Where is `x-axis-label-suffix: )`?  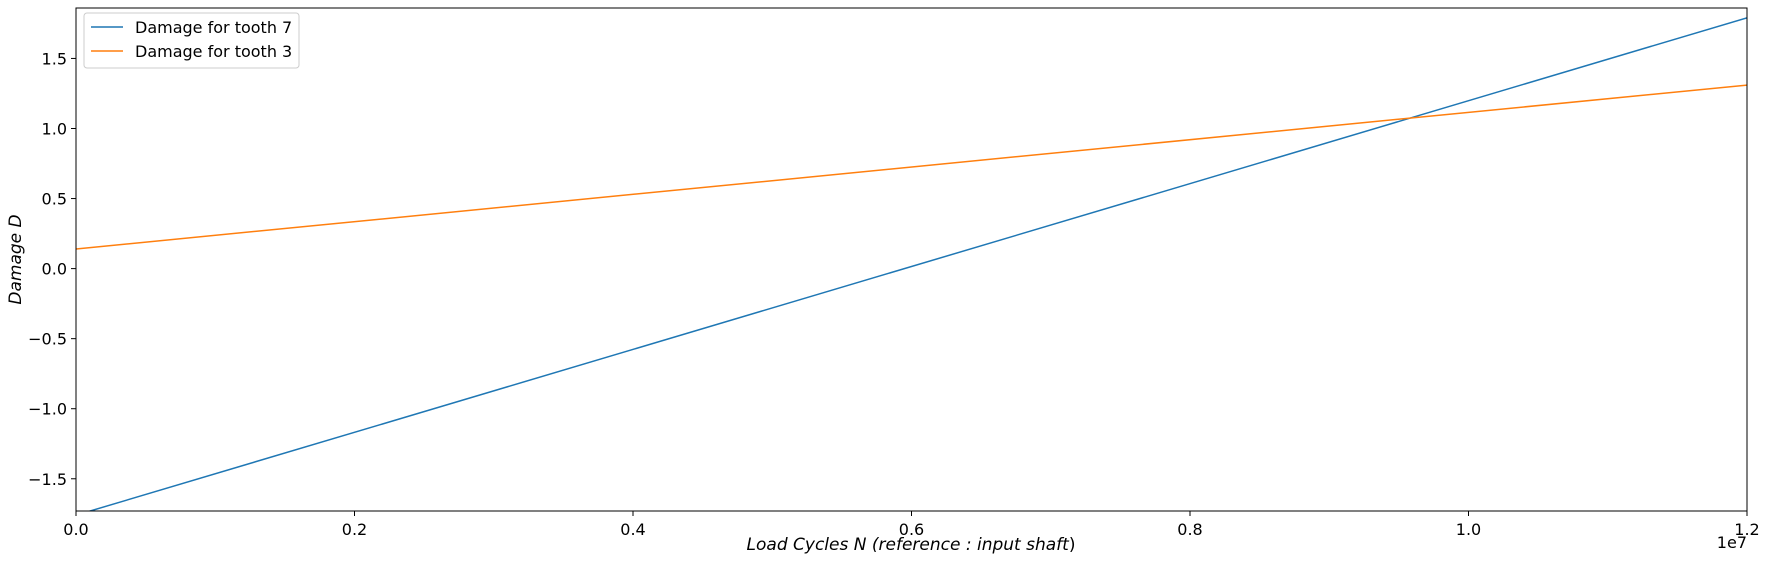
x-axis-label-suffix: ) is located at coordinates (1072, 545).